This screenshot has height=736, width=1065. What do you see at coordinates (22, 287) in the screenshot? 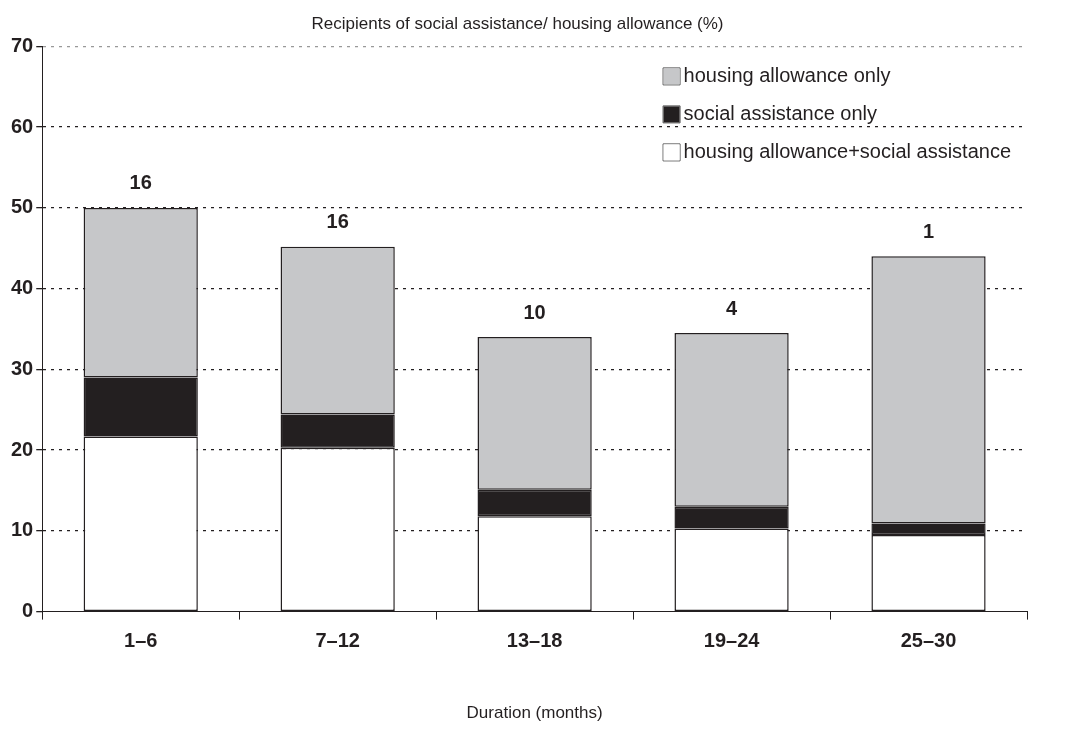
I see `y-tick-label: 40` at bounding box center [22, 287].